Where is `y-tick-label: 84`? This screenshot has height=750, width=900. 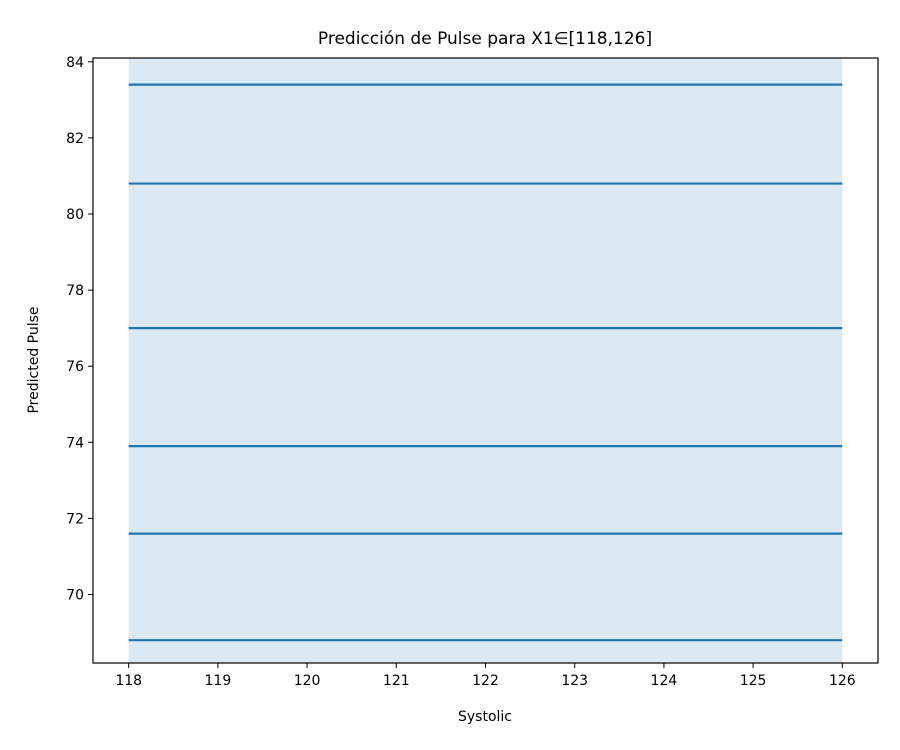 y-tick-label: 84 is located at coordinates (75, 63).